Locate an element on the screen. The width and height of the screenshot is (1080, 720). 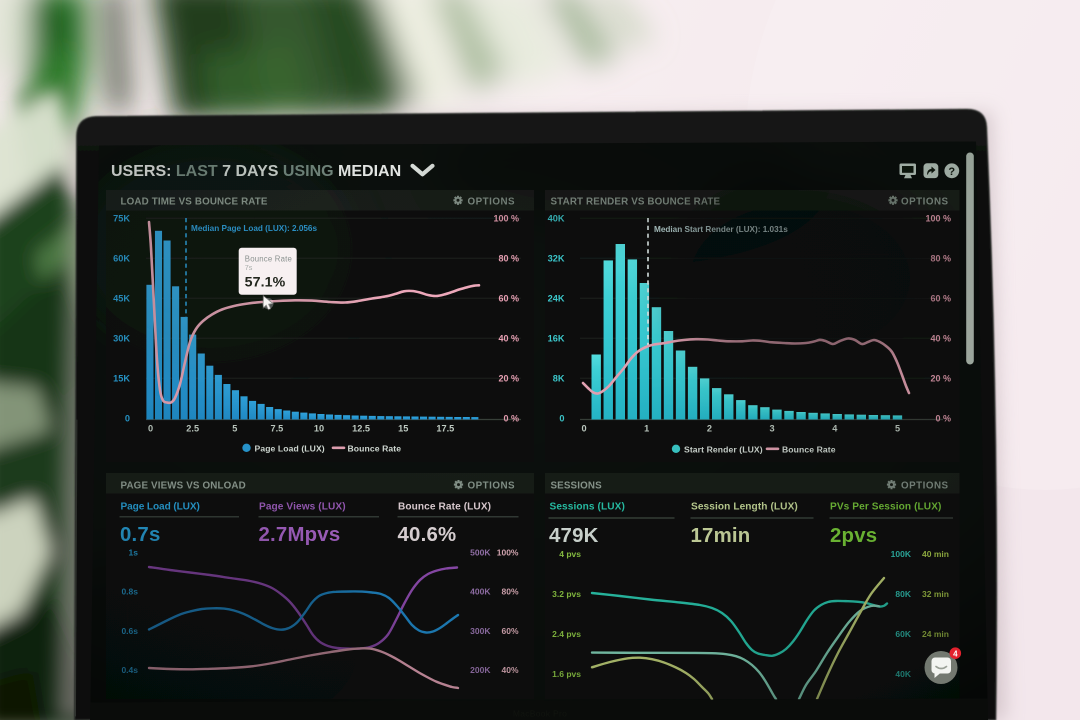
svg-text: 4 is located at coordinates (955, 653).